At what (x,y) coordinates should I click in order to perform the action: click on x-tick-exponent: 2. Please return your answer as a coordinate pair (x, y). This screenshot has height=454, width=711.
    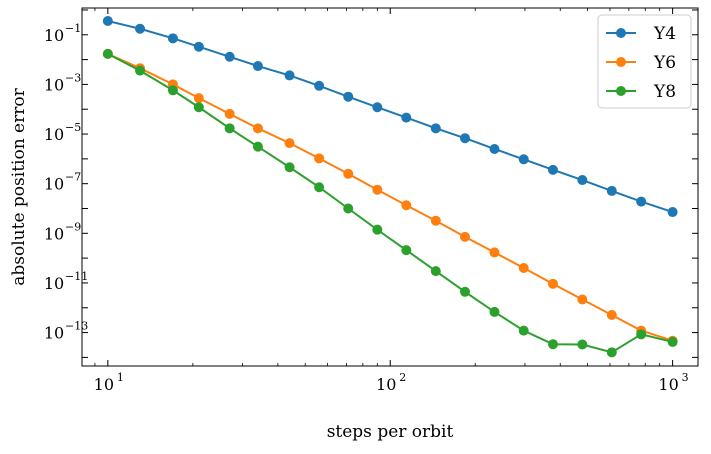
    Looking at the image, I should click on (402, 377).